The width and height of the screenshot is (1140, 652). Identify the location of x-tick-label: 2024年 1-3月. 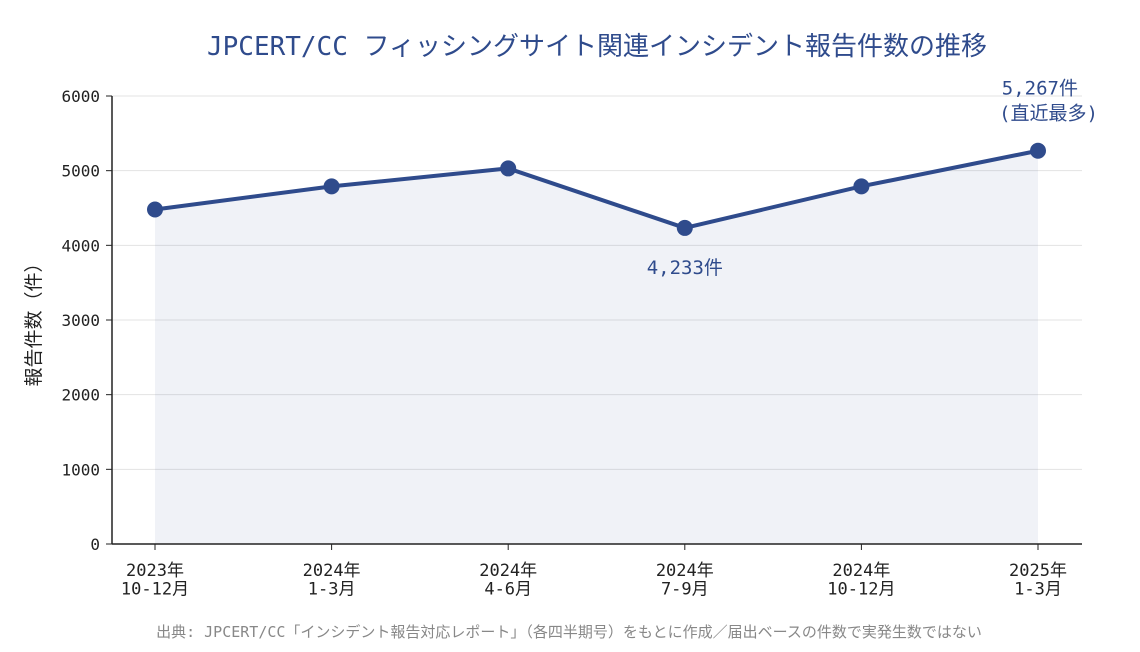
(332, 580).